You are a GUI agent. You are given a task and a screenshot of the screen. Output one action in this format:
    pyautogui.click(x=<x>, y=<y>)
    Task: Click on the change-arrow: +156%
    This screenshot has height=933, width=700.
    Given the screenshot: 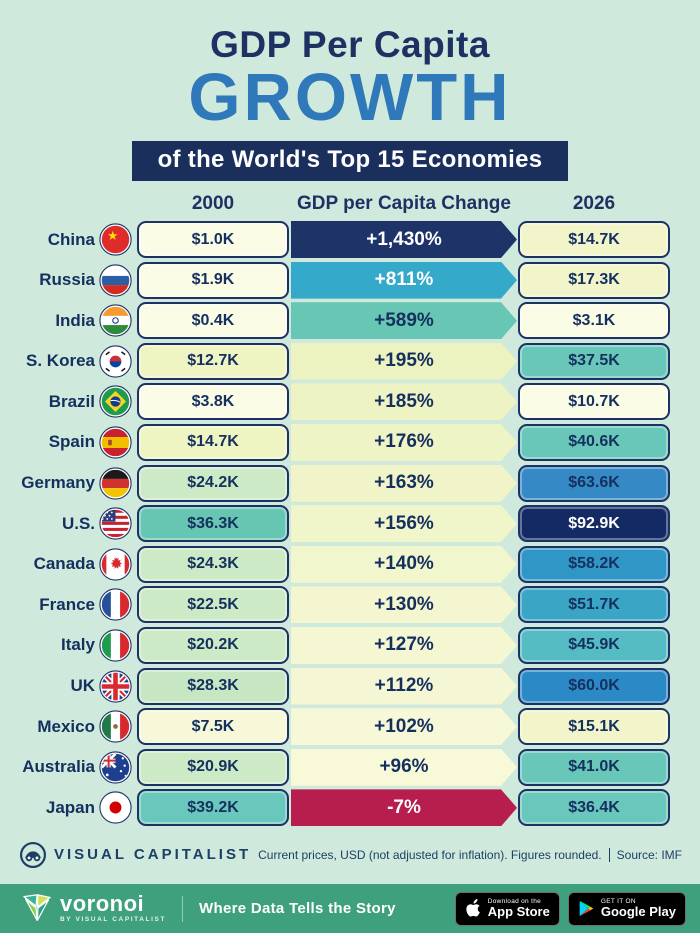 What is the action you would take?
    pyautogui.click(x=404, y=523)
    